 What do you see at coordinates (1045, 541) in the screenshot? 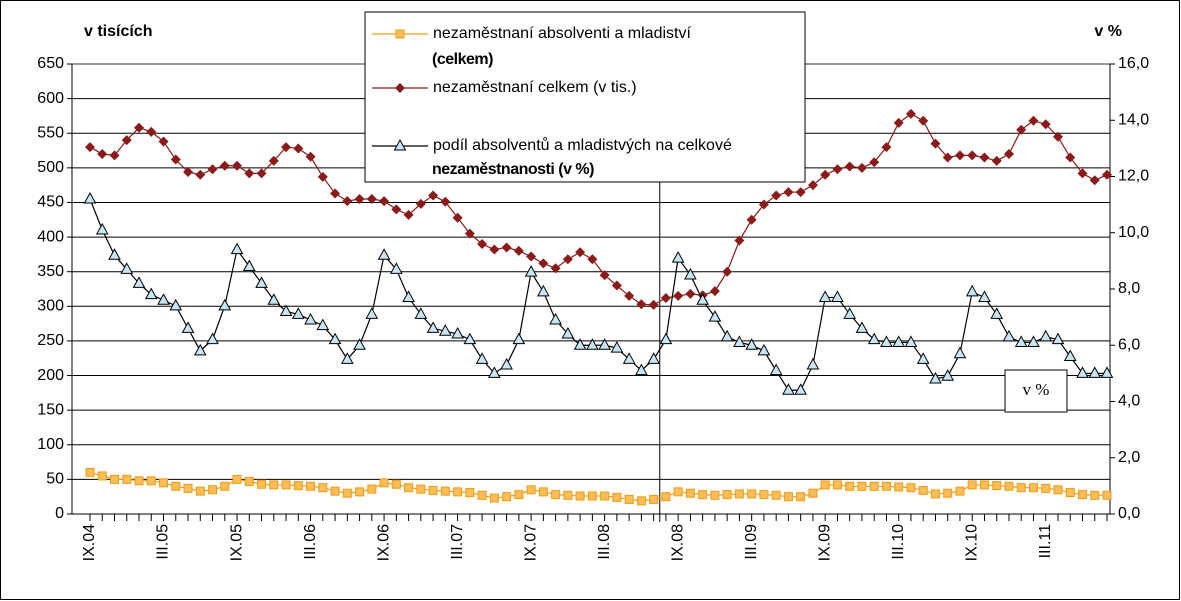
I see `x-tick-label: III.11` at bounding box center [1045, 541].